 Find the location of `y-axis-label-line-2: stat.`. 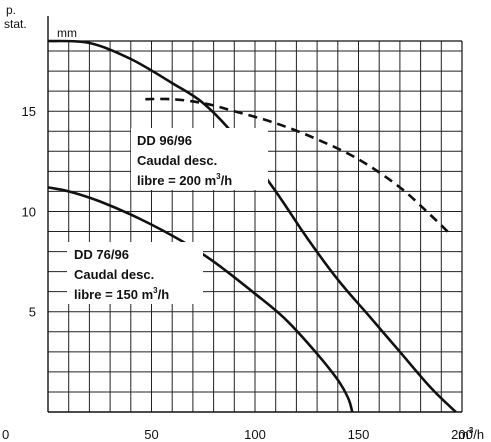

y-axis-label-line-2: stat. is located at coordinates (15, 24).